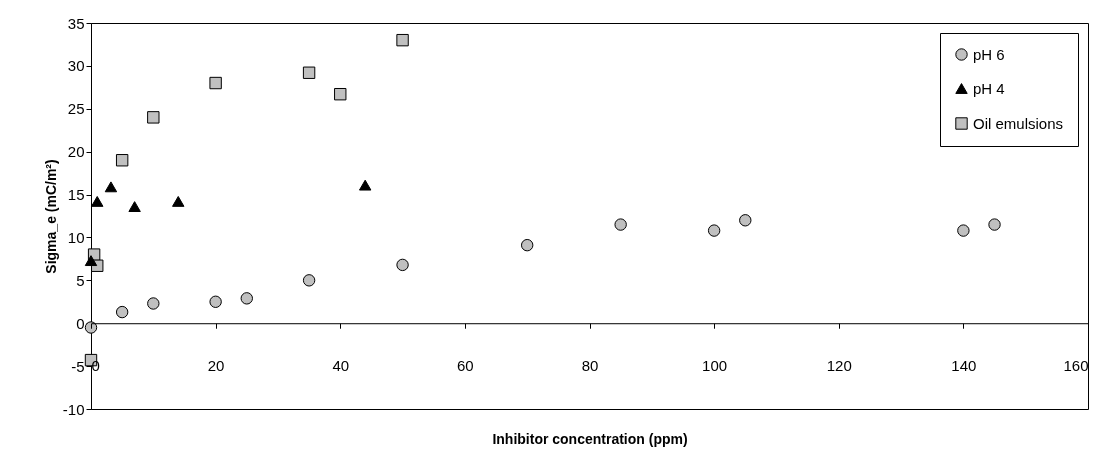  What do you see at coordinates (465, 365) in the screenshot?
I see `x-tick-label: 60` at bounding box center [465, 365].